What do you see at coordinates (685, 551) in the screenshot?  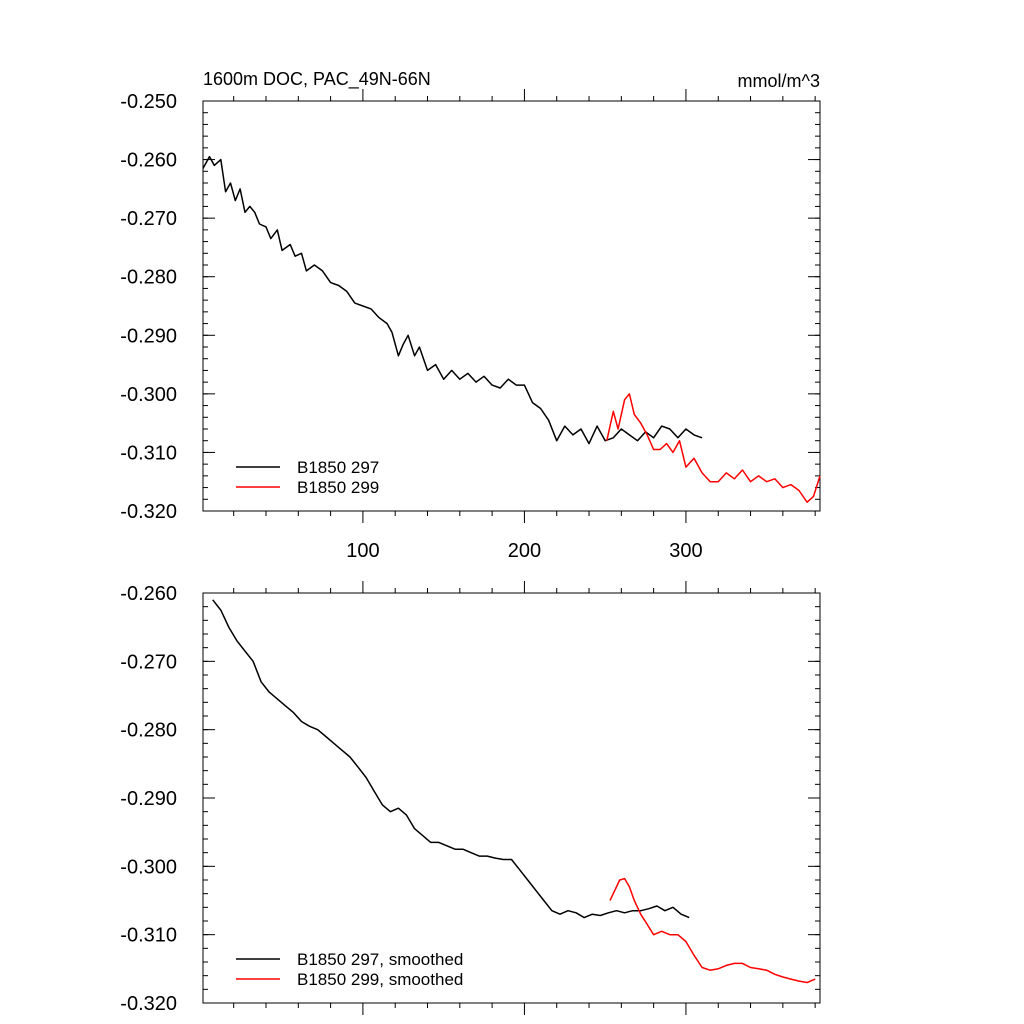 I see `x-tick-label: 300` at bounding box center [685, 551].